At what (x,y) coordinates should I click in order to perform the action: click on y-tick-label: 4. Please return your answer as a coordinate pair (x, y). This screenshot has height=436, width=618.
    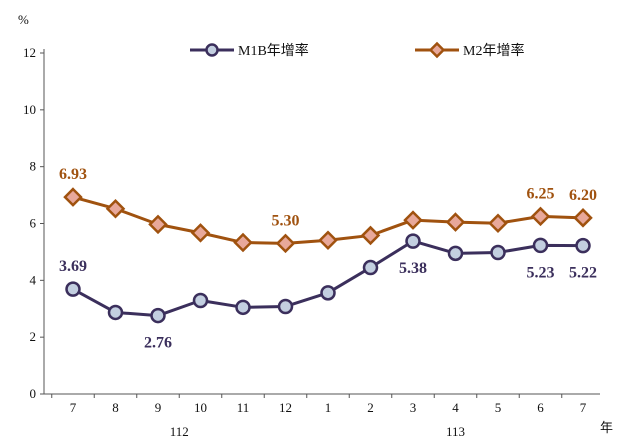
    Looking at the image, I should click on (33, 279).